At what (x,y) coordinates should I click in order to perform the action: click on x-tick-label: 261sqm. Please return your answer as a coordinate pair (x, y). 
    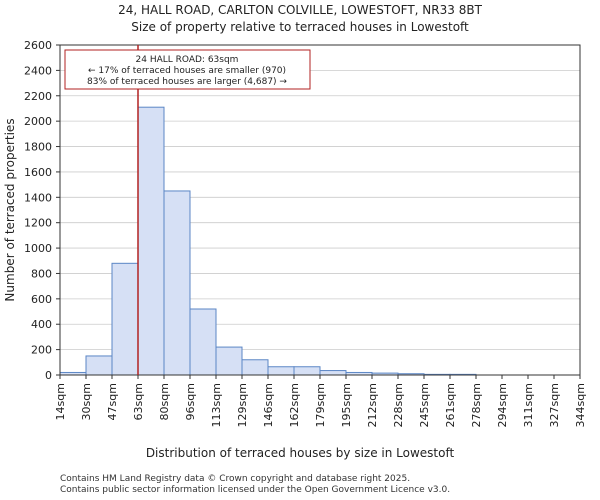
    Looking at the image, I should click on (450, 405).